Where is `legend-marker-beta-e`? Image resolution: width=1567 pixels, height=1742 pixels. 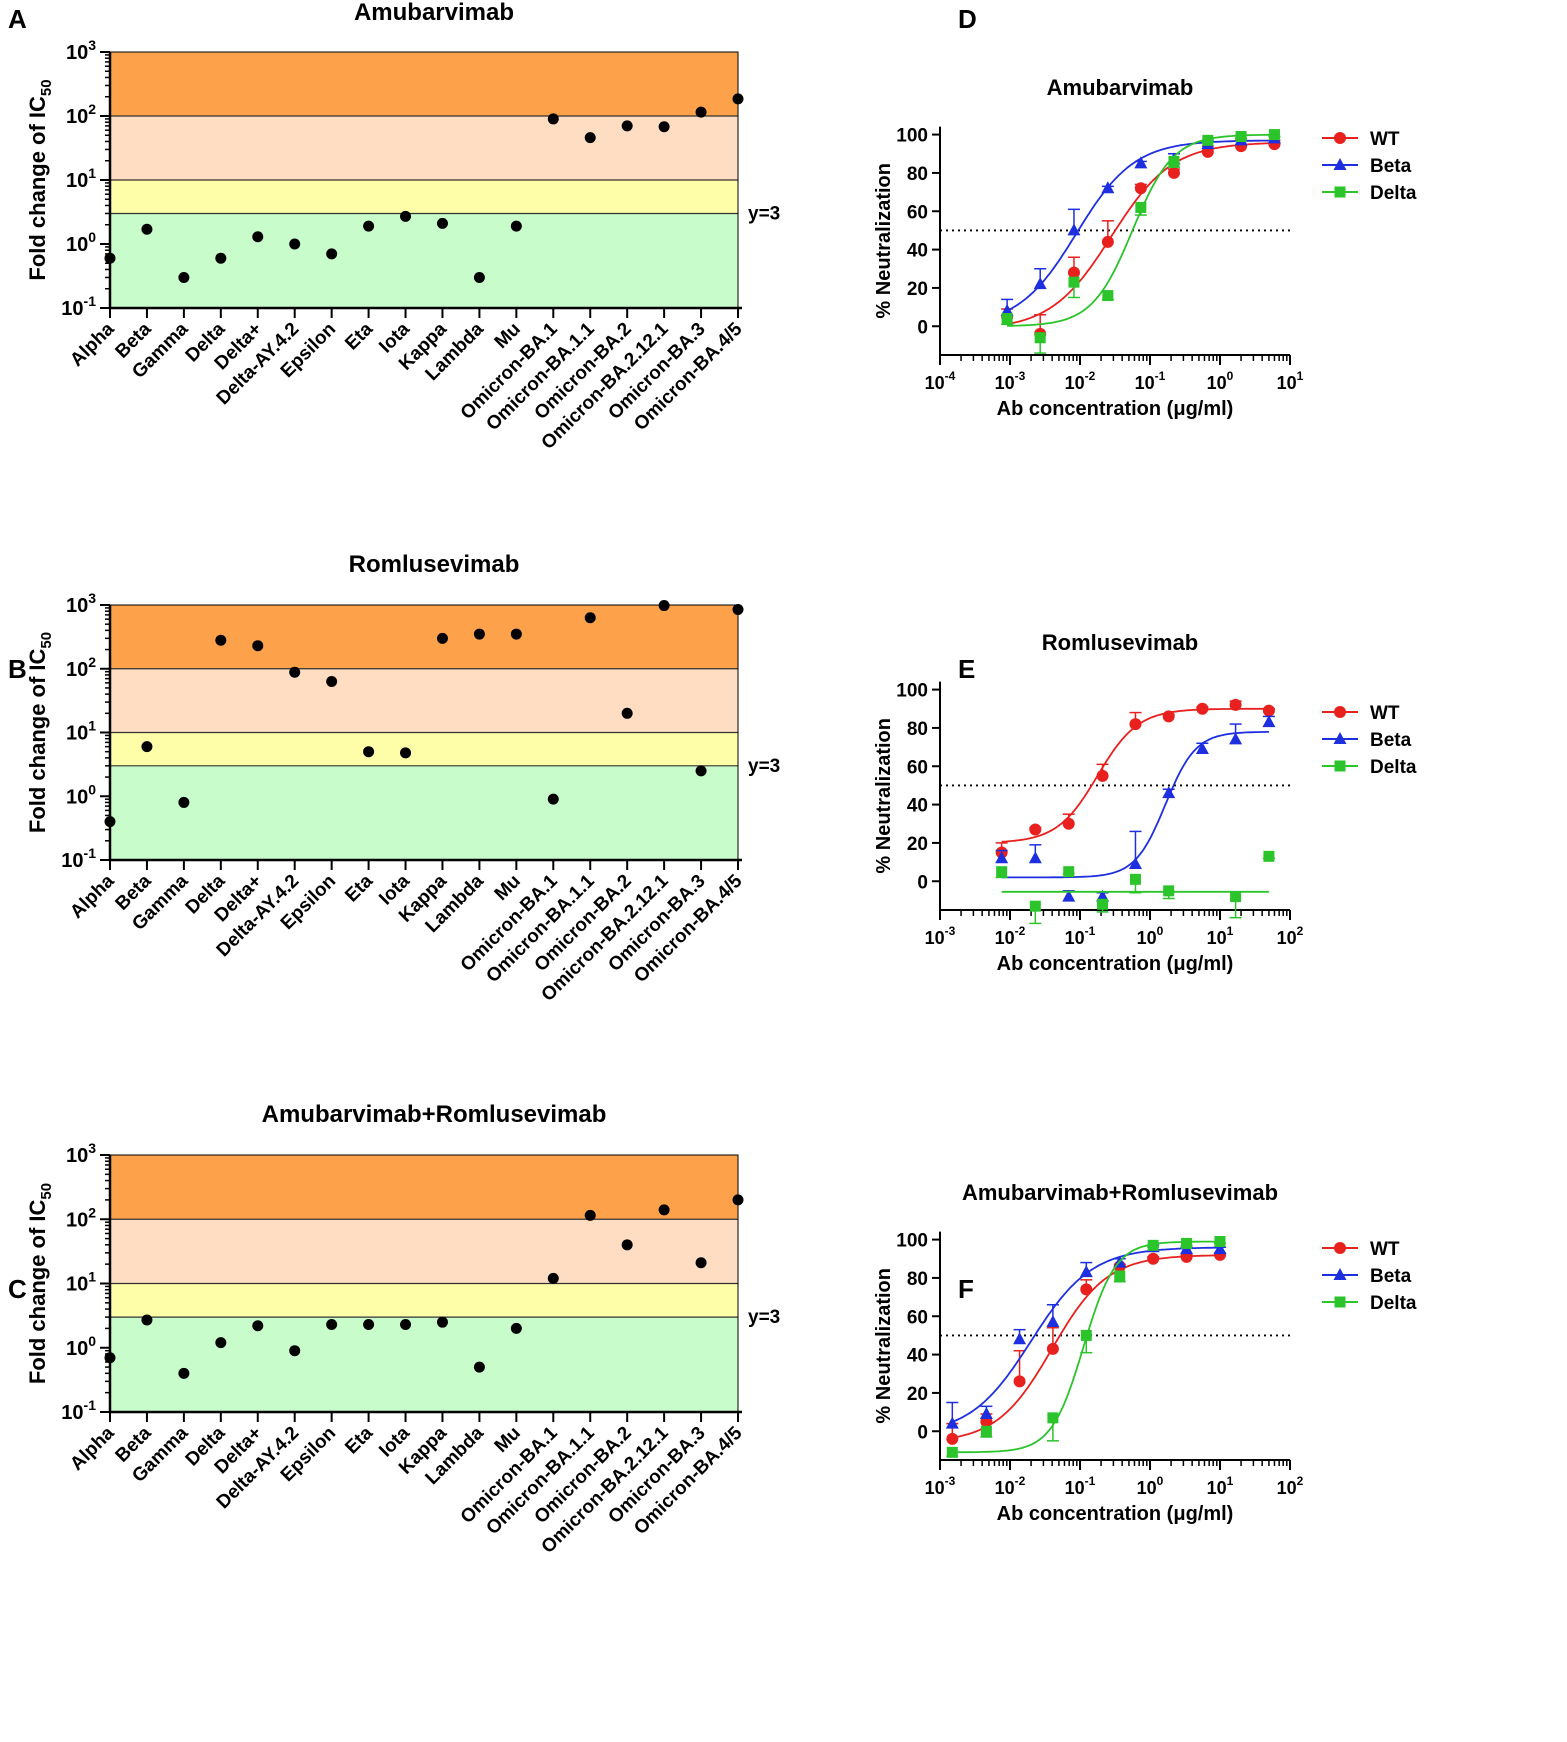 legend-marker-beta-e is located at coordinates (1340, 738).